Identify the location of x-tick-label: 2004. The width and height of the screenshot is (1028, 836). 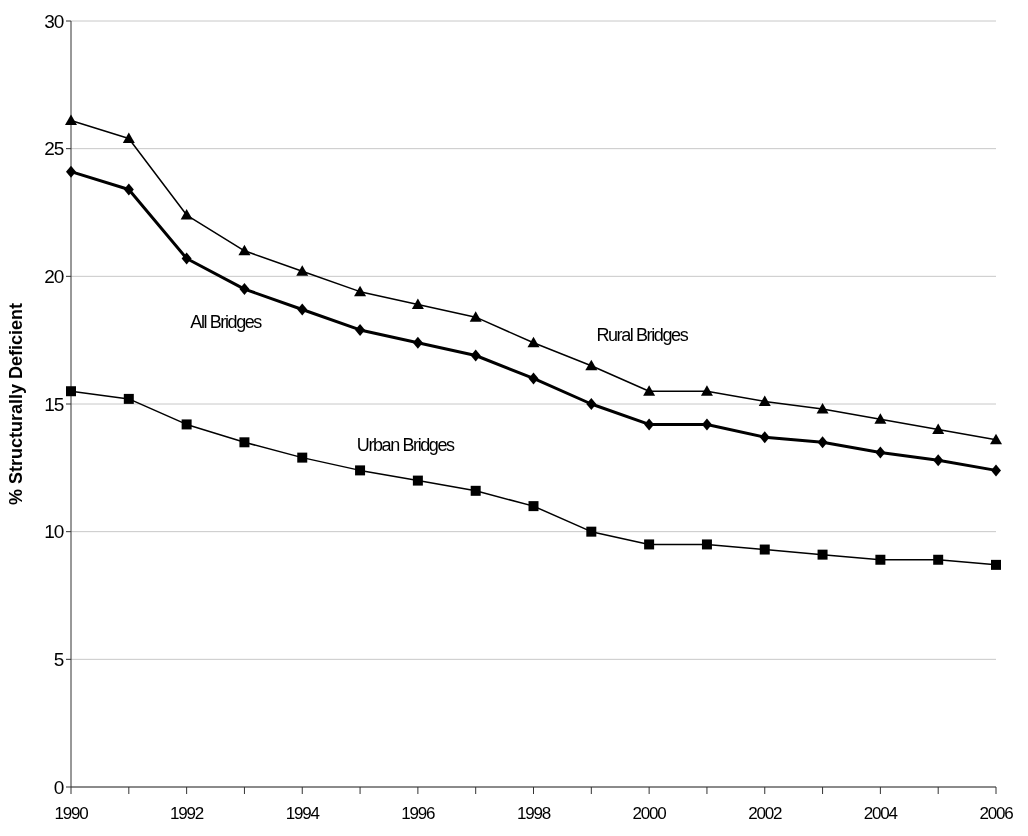
(880, 813).